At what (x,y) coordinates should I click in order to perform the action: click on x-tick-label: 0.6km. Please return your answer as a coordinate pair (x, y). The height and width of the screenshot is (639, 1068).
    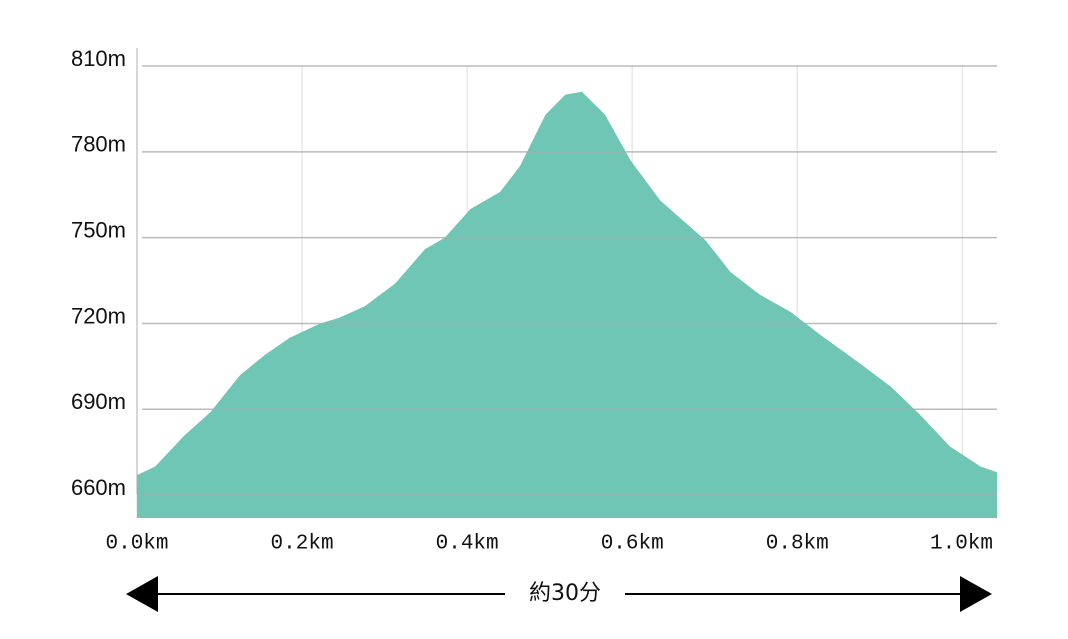
    Looking at the image, I should click on (632, 544).